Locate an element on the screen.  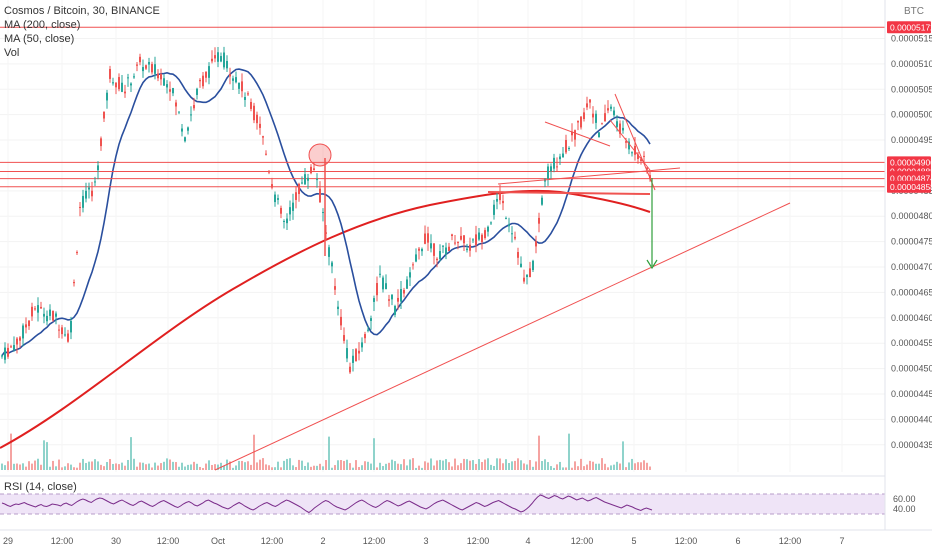
wedge-line is located at coordinates (577, 134).